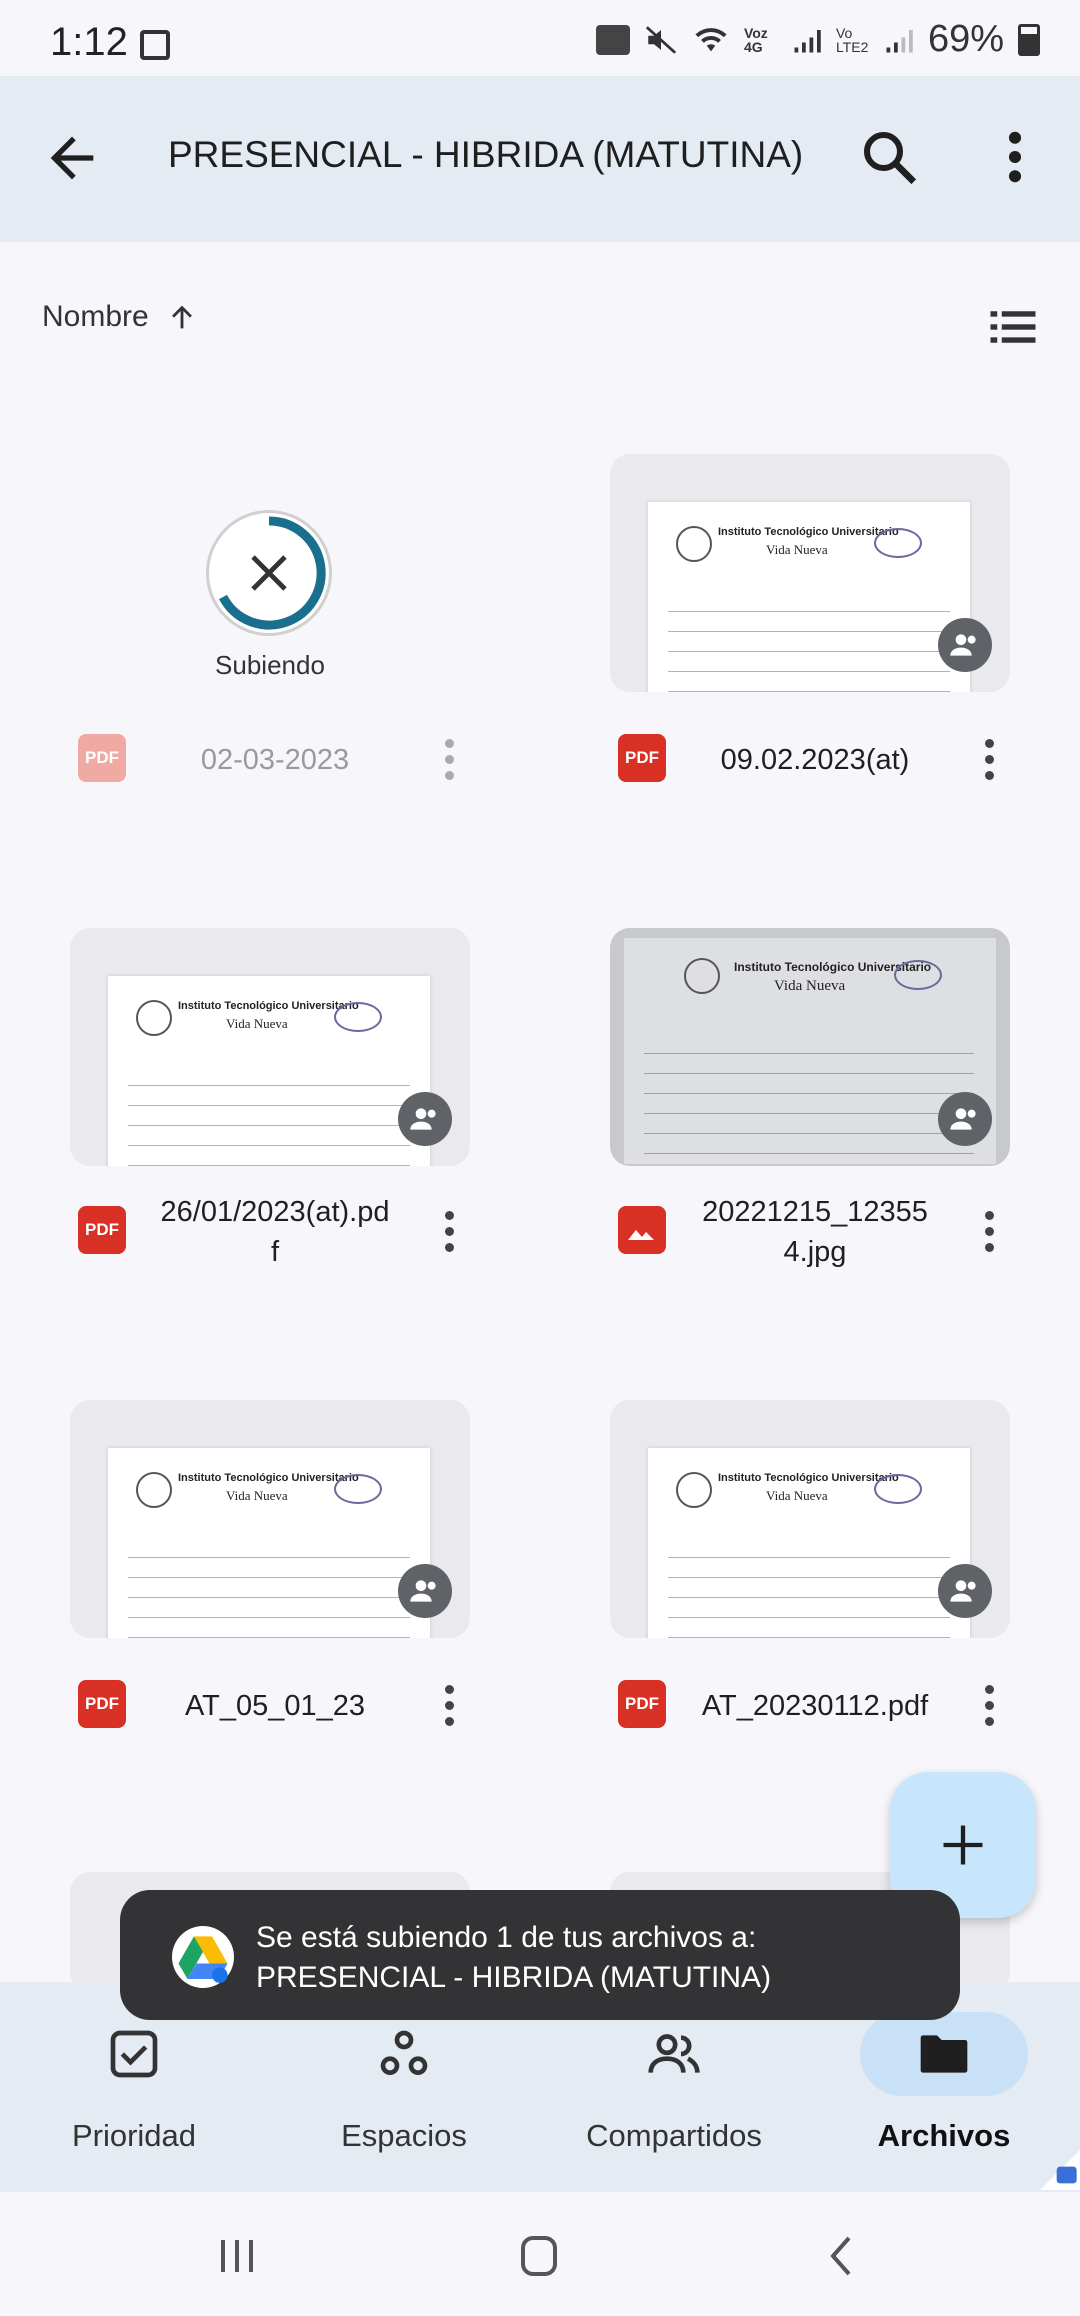  What do you see at coordinates (661, 39) in the screenshot?
I see `mute-icon` at bounding box center [661, 39].